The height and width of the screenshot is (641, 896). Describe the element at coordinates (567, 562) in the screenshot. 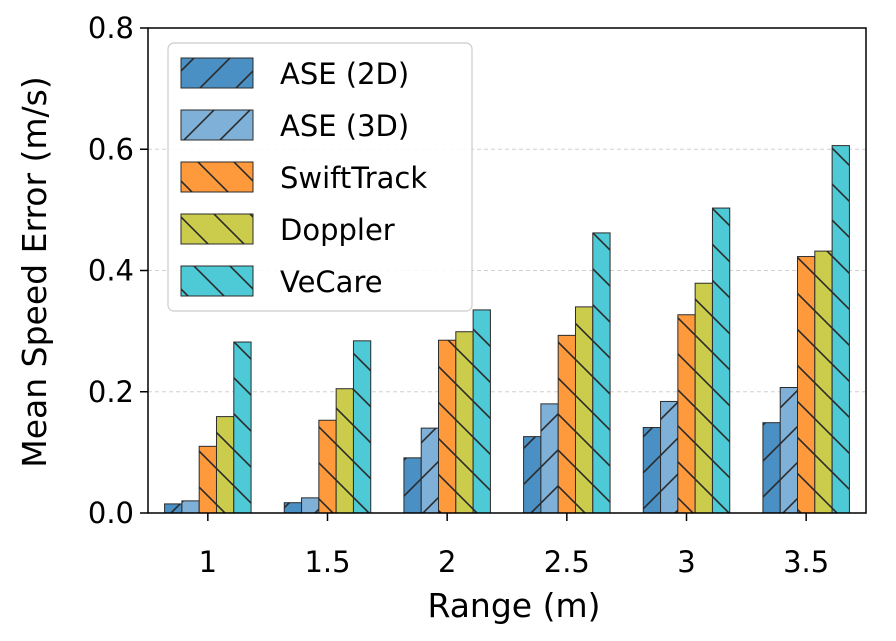

I see `x-tick-label: 2.5` at that location.